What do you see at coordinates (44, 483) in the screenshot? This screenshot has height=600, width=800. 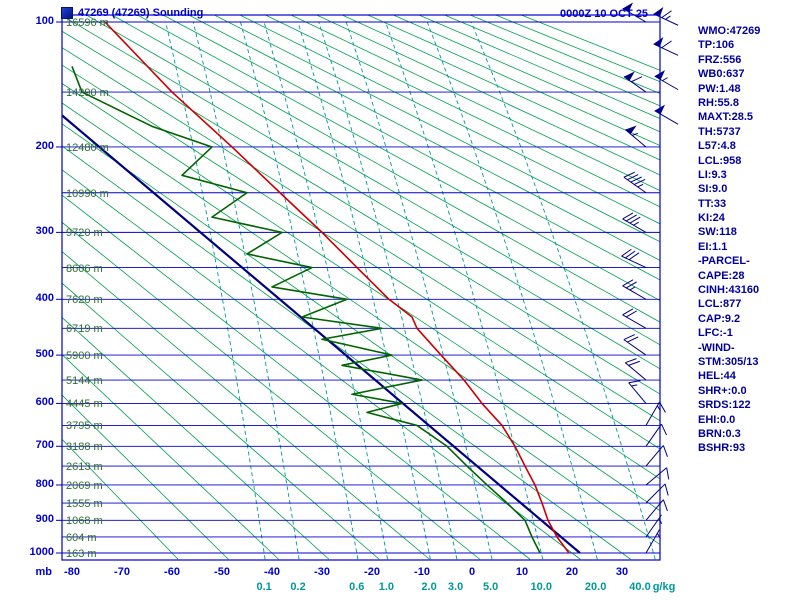 I see `pressure-tick-label: 800` at bounding box center [44, 483].